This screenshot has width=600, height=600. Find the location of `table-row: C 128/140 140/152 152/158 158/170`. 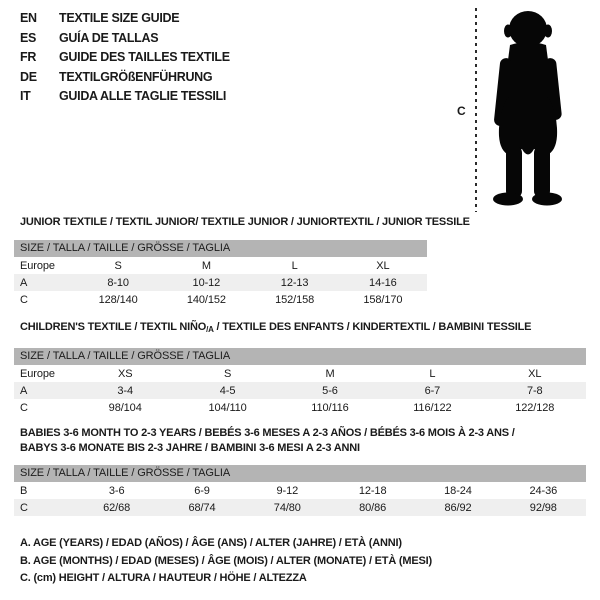

table-row: C 128/140 140/152 152/158 158/170 is located at coordinates (220, 299).